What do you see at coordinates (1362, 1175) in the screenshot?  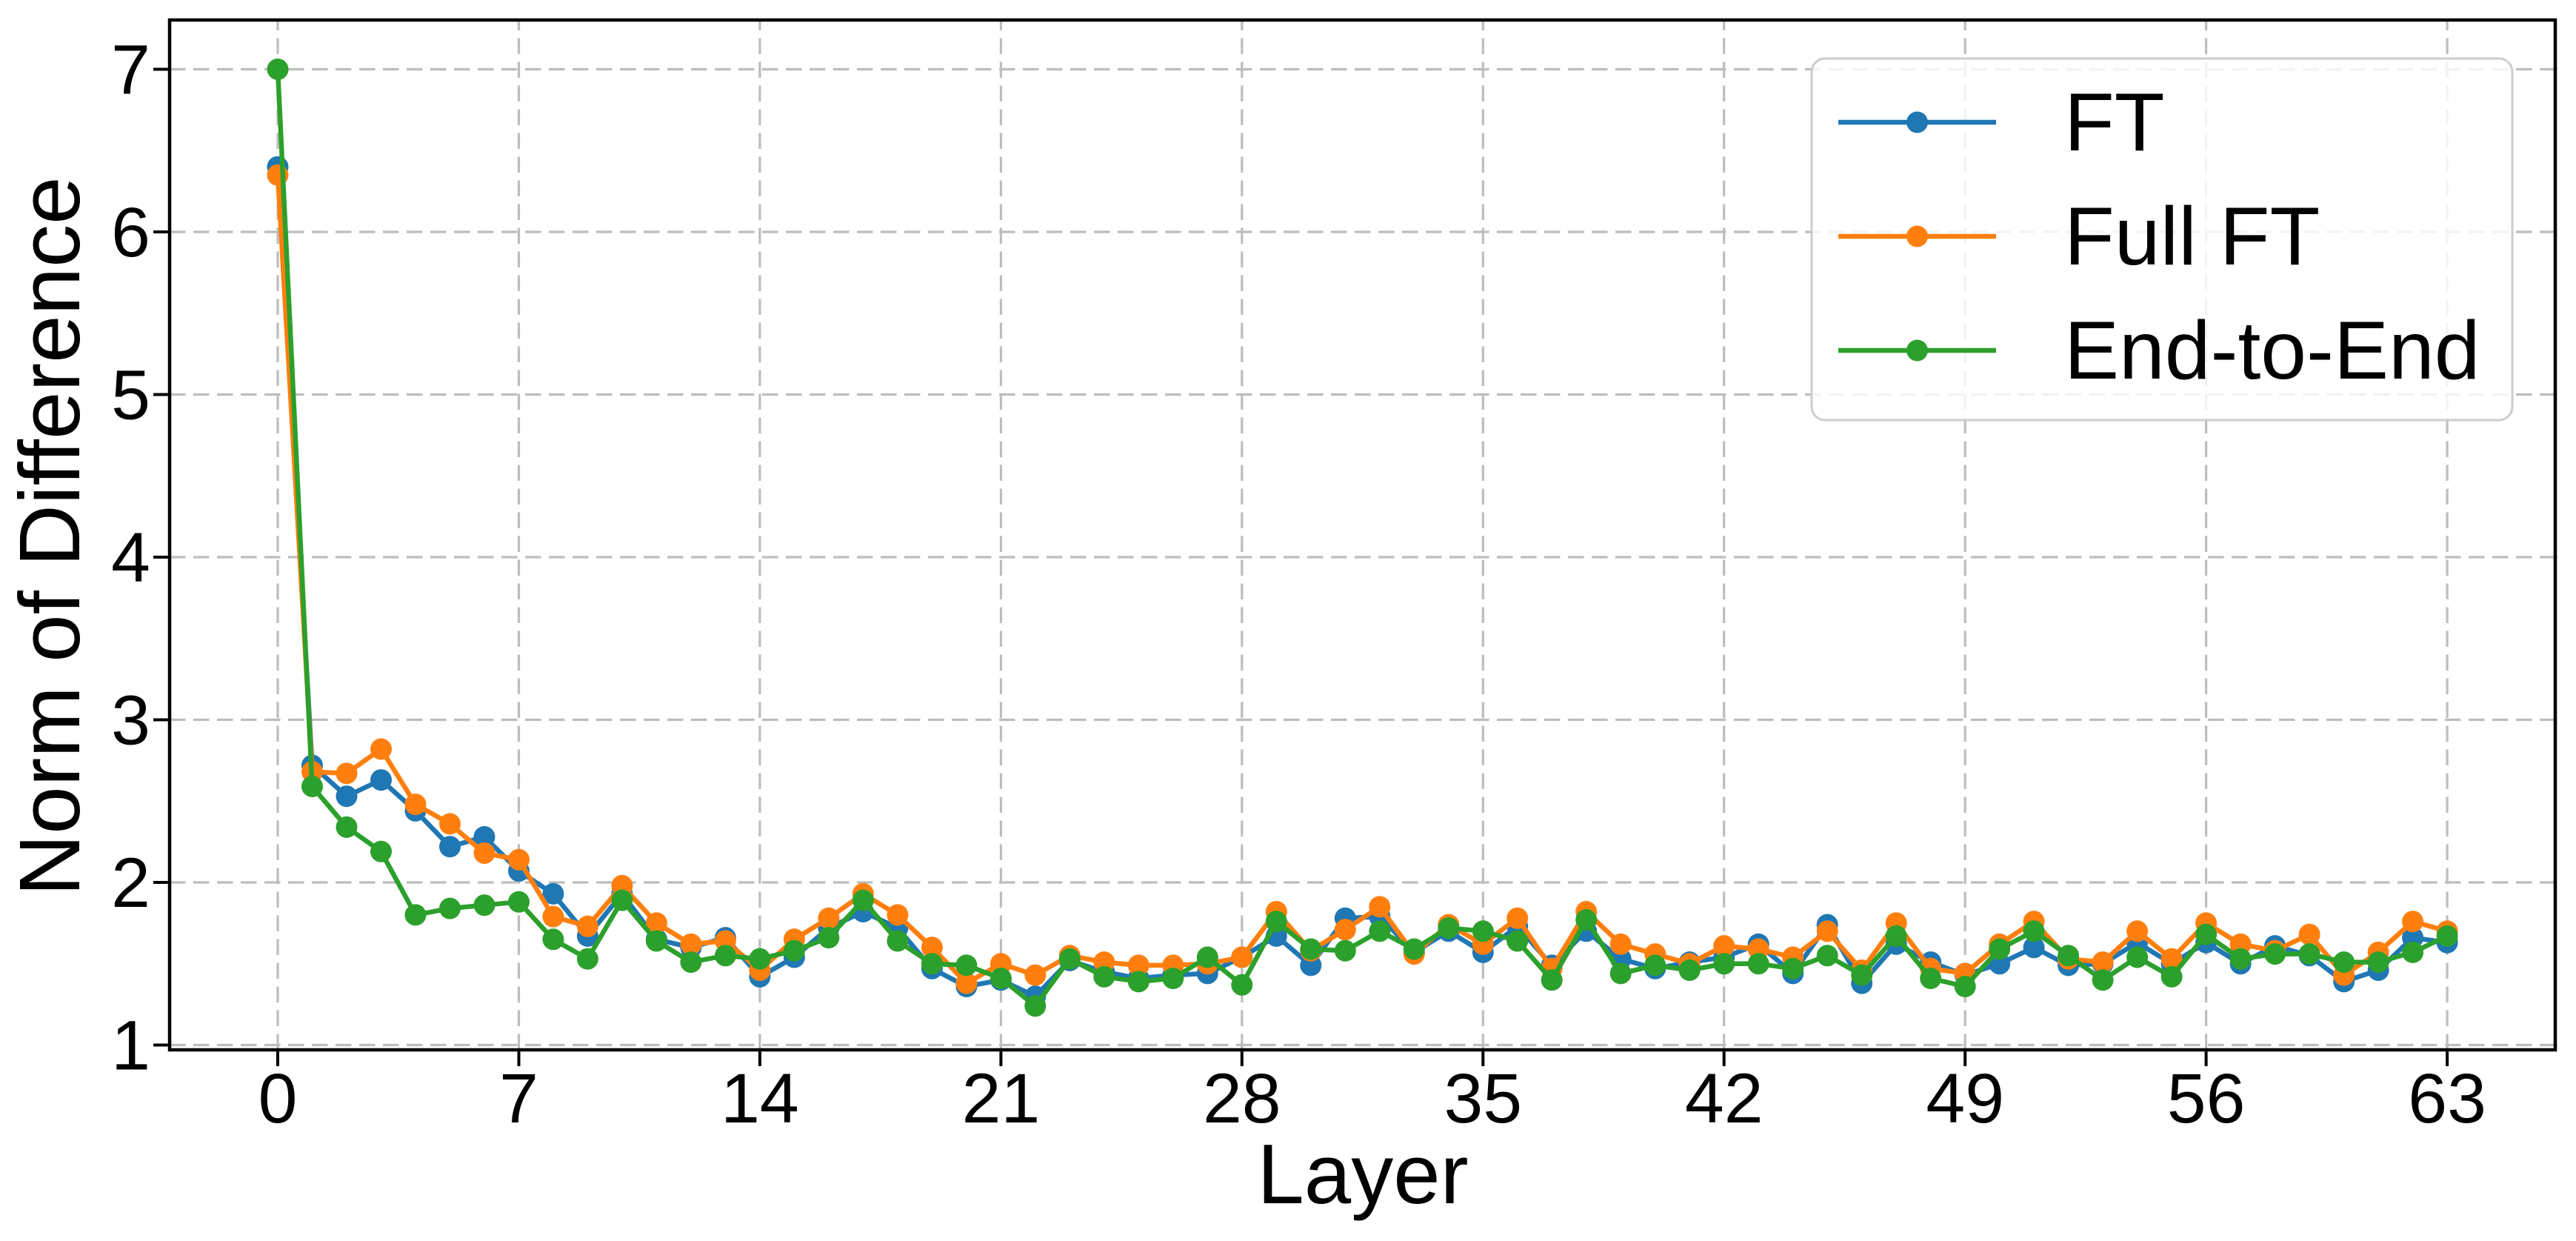 I see `svg-text: Layer` at bounding box center [1362, 1175].